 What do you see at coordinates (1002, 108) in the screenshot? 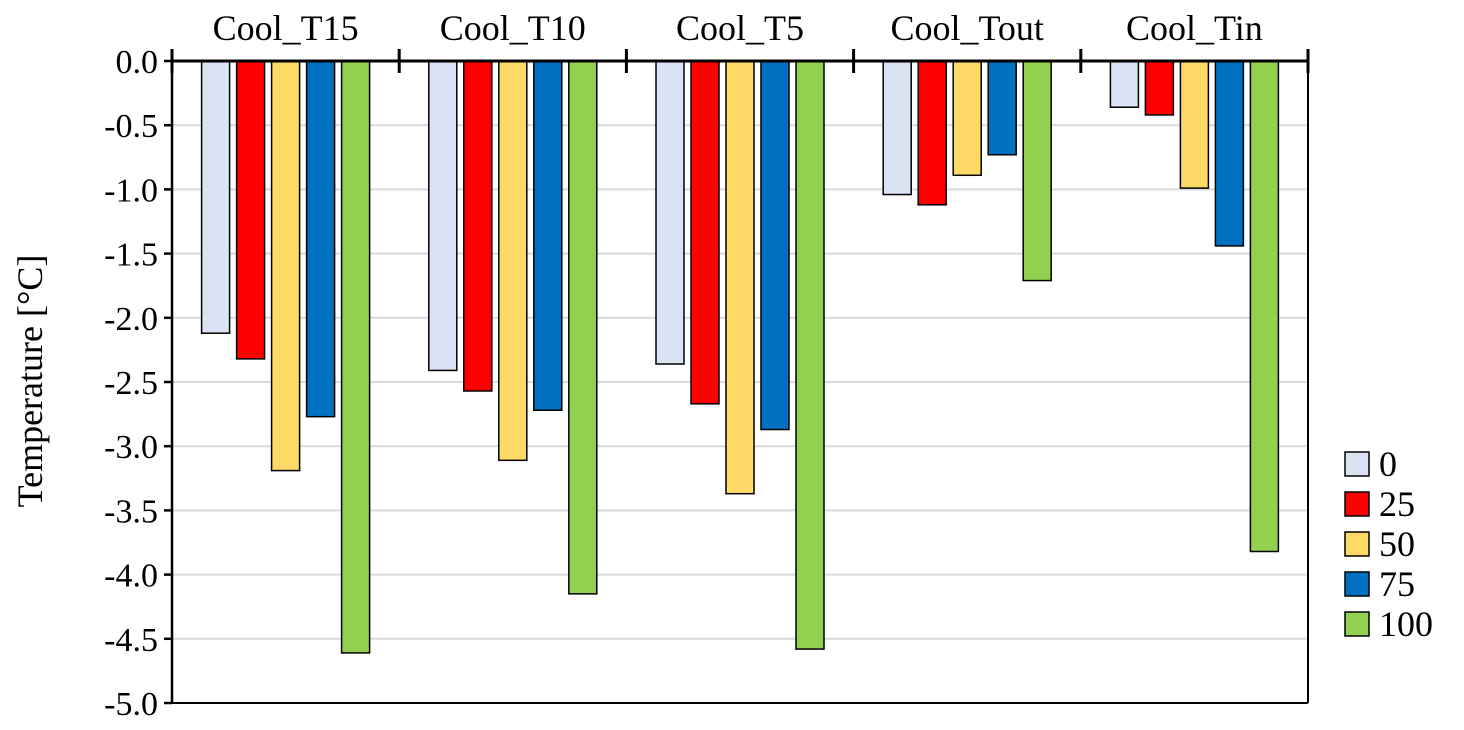
I see `bar-75-Cool_Tout` at bounding box center [1002, 108].